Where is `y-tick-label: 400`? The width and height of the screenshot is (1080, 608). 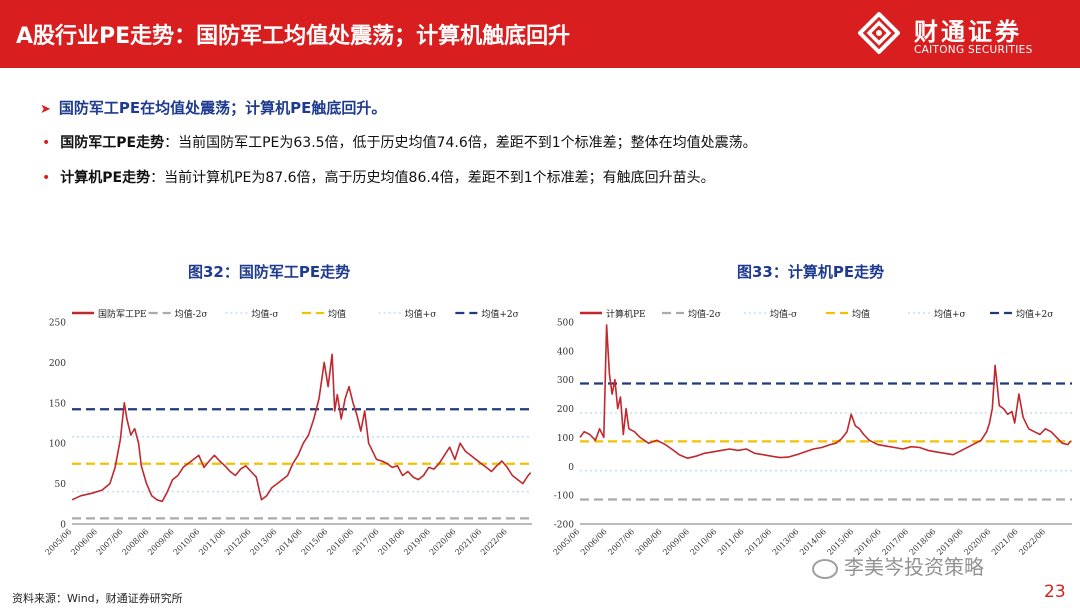 y-tick-label: 400 is located at coordinates (565, 352).